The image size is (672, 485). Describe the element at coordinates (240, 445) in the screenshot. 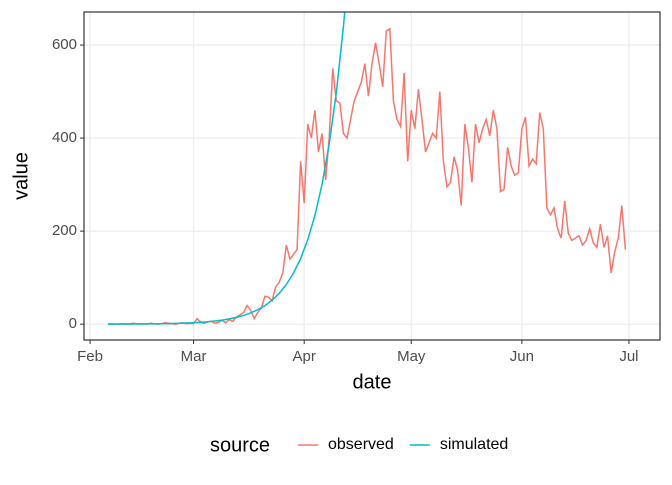

I see `legend-title: source` at that location.